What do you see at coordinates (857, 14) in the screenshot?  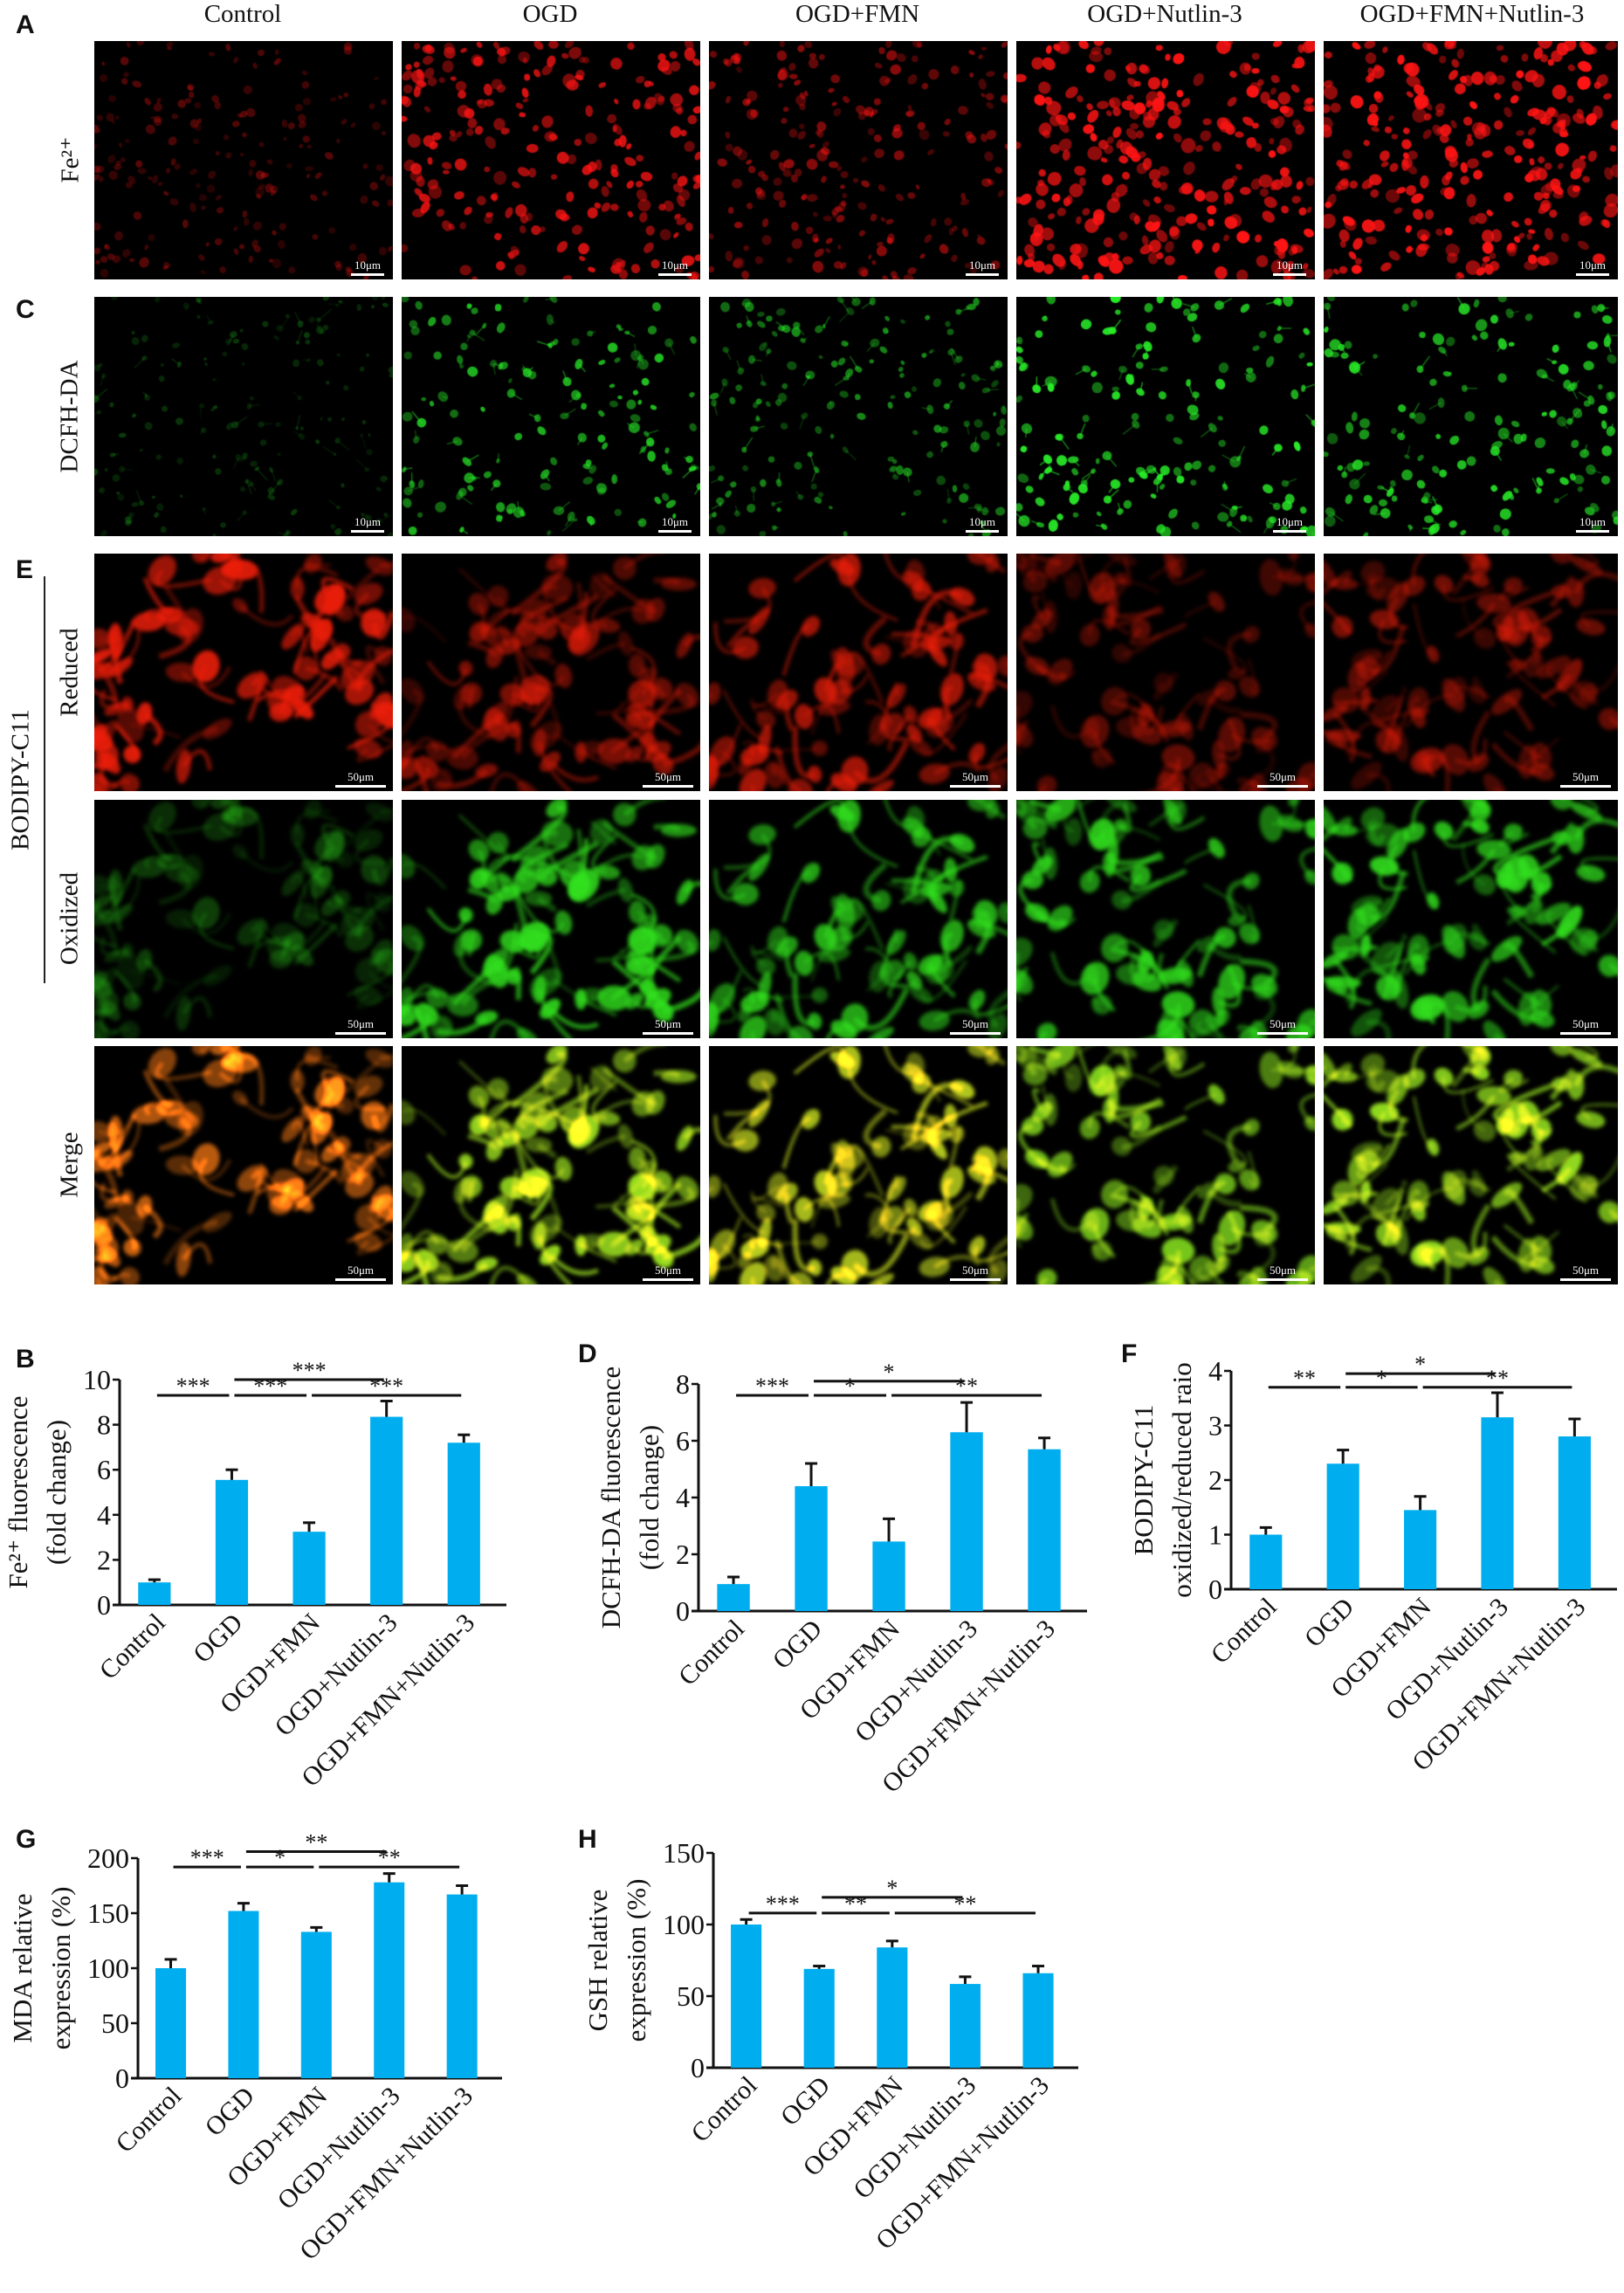 I see `column-header-ogd-fmn: OGD+FMN` at bounding box center [857, 14].